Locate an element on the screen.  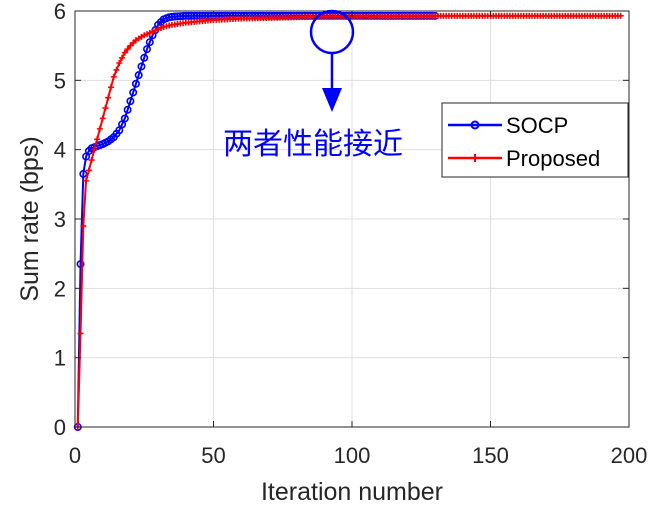
y-tick-label: 0 is located at coordinates (60, 427).